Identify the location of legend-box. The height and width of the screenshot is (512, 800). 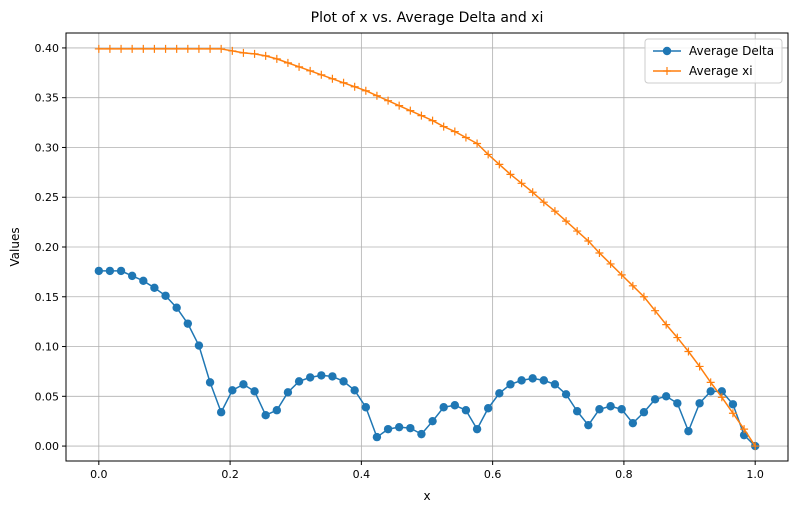
(713, 61).